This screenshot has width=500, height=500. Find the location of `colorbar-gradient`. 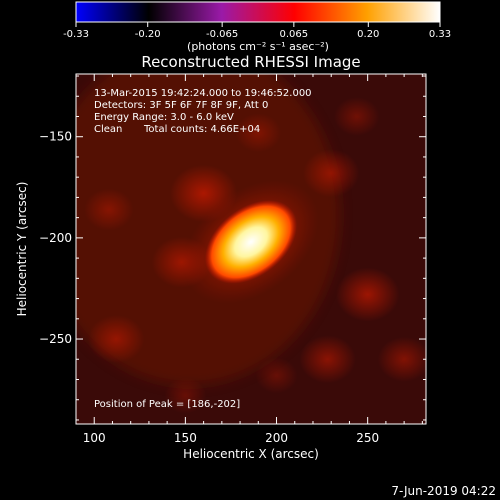

colorbar-gradient is located at coordinates (258, 12).